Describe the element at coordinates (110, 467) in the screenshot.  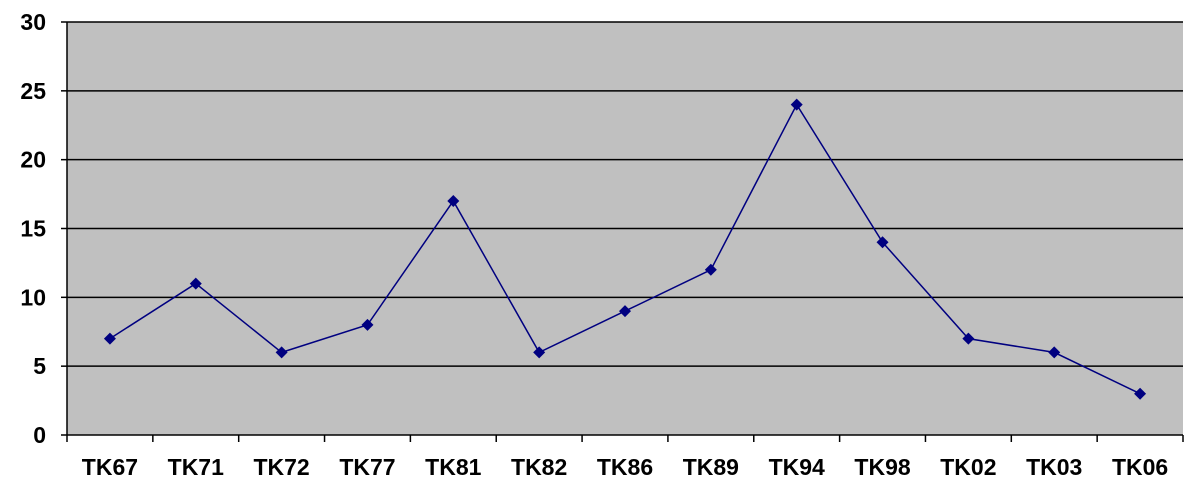
I see `x-tick-label: TK67` at that location.